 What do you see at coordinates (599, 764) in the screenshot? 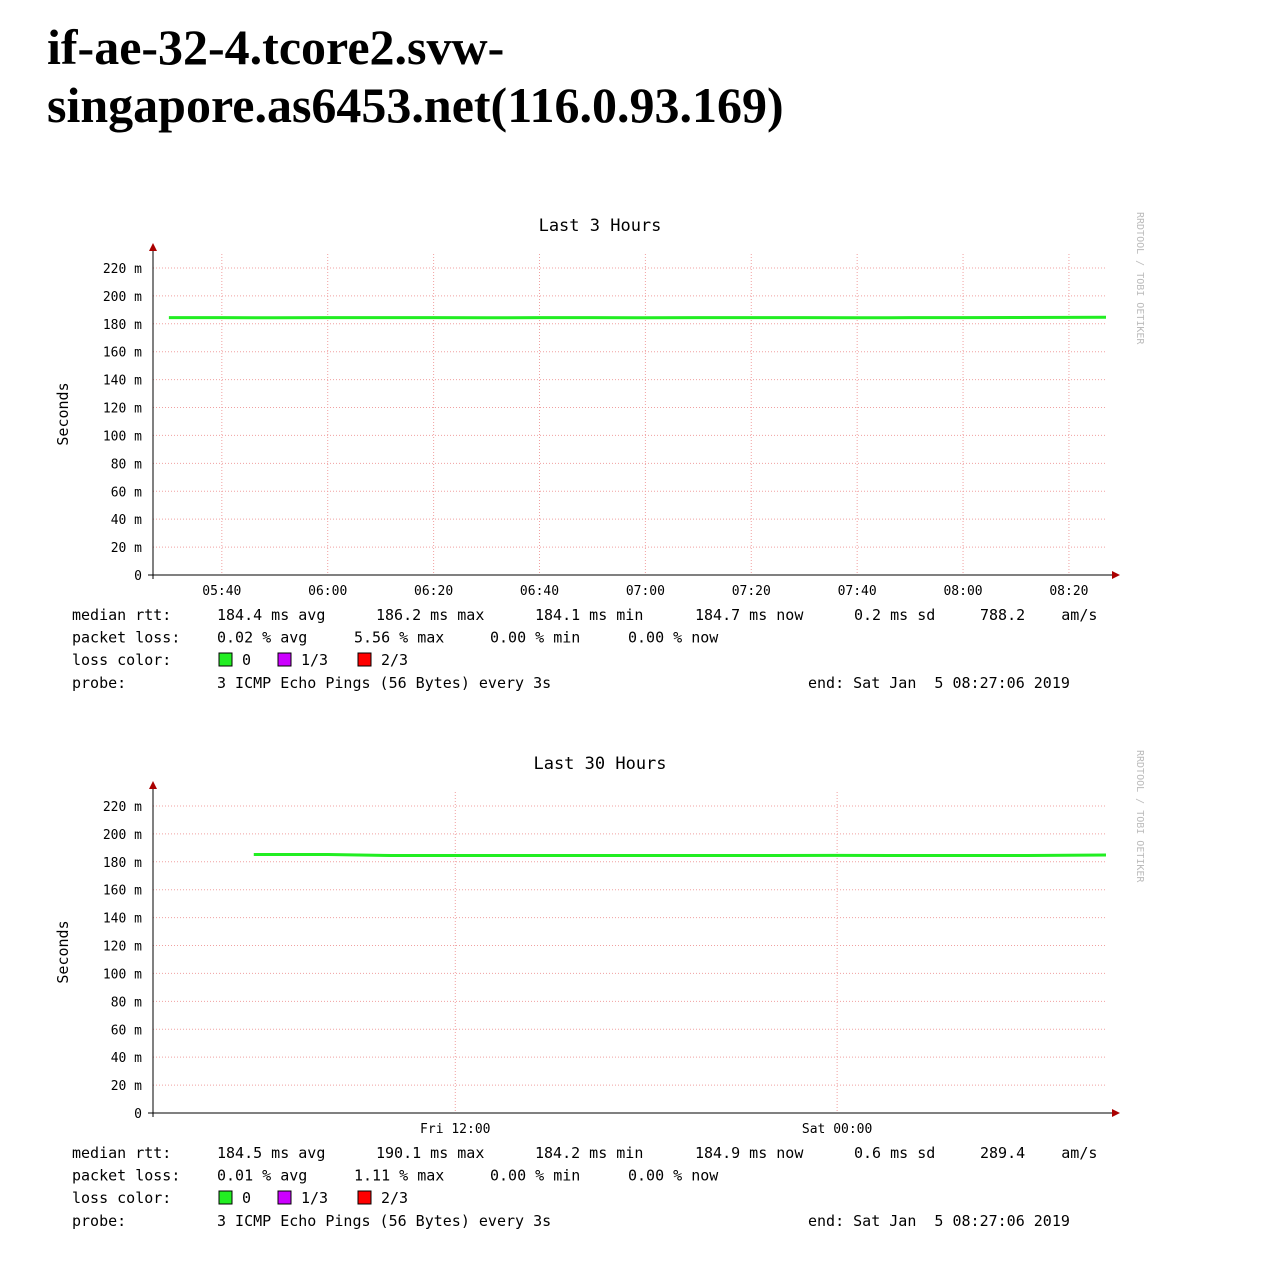
I see `chart-title: Last 30 Hours` at bounding box center [599, 764].